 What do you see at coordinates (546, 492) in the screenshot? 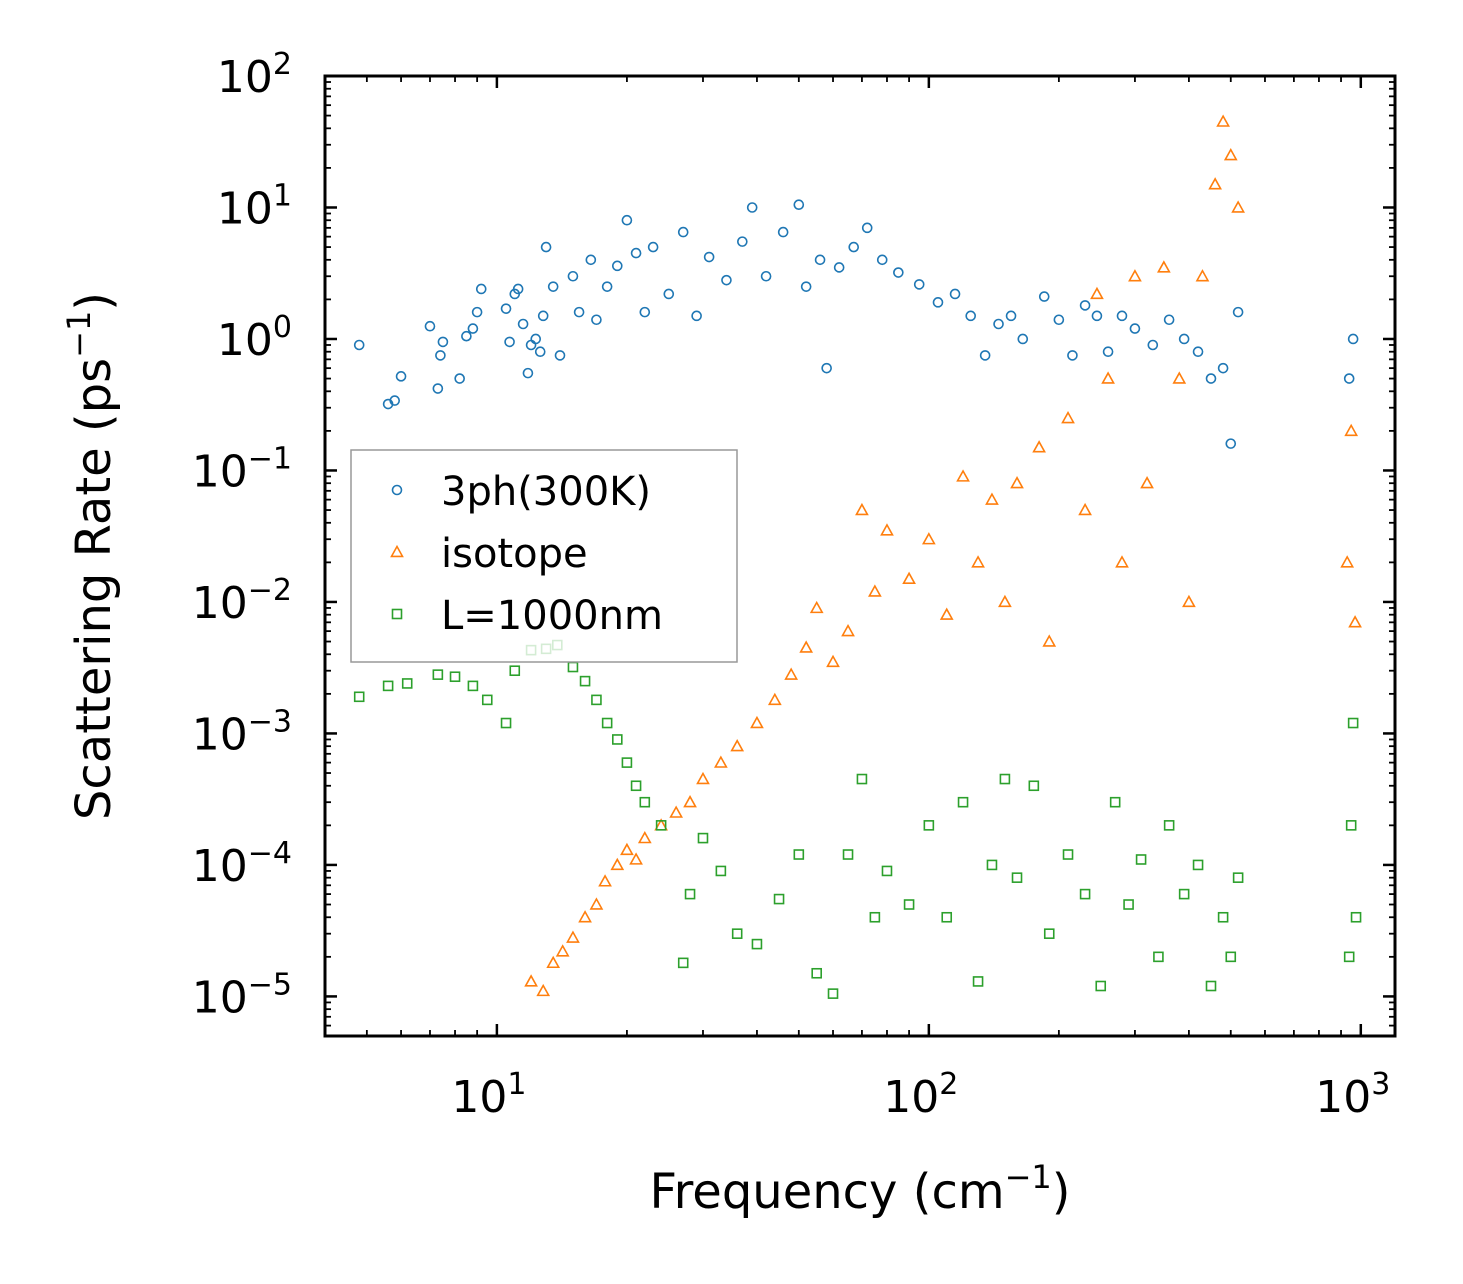
I see `legend-label: 3ph(300K)` at bounding box center [546, 492].